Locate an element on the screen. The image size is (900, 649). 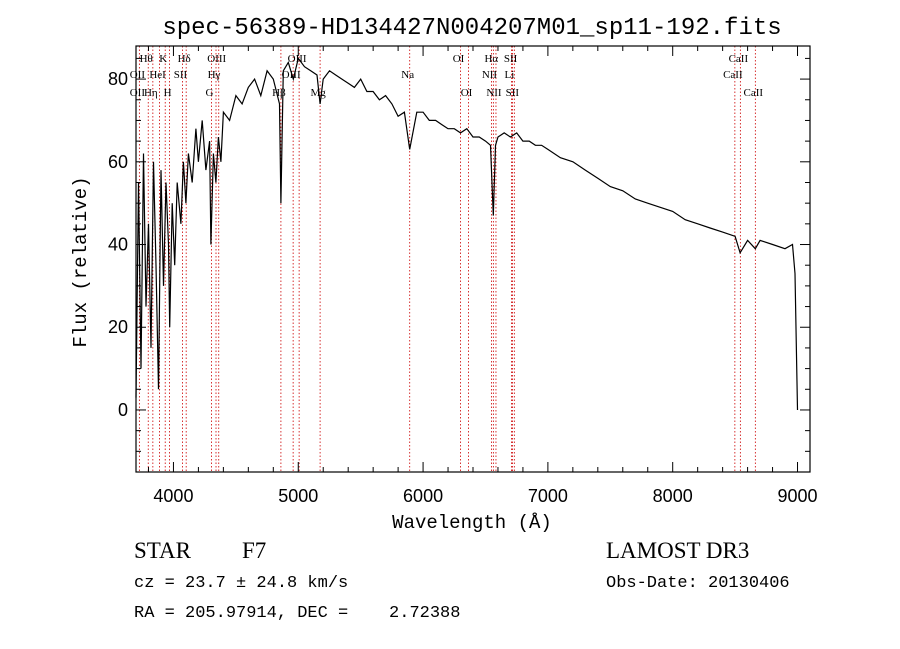
line-label-4: K is located at coordinates (163, 59).